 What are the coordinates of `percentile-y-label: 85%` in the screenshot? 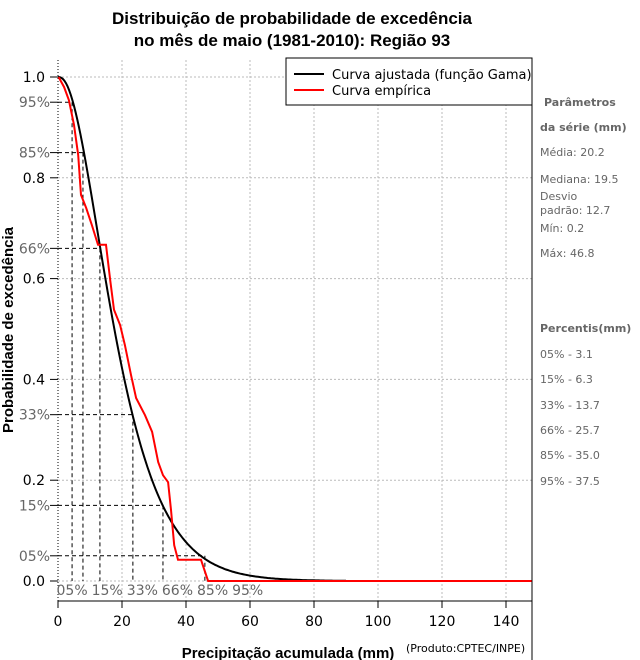 It's located at (34, 154).